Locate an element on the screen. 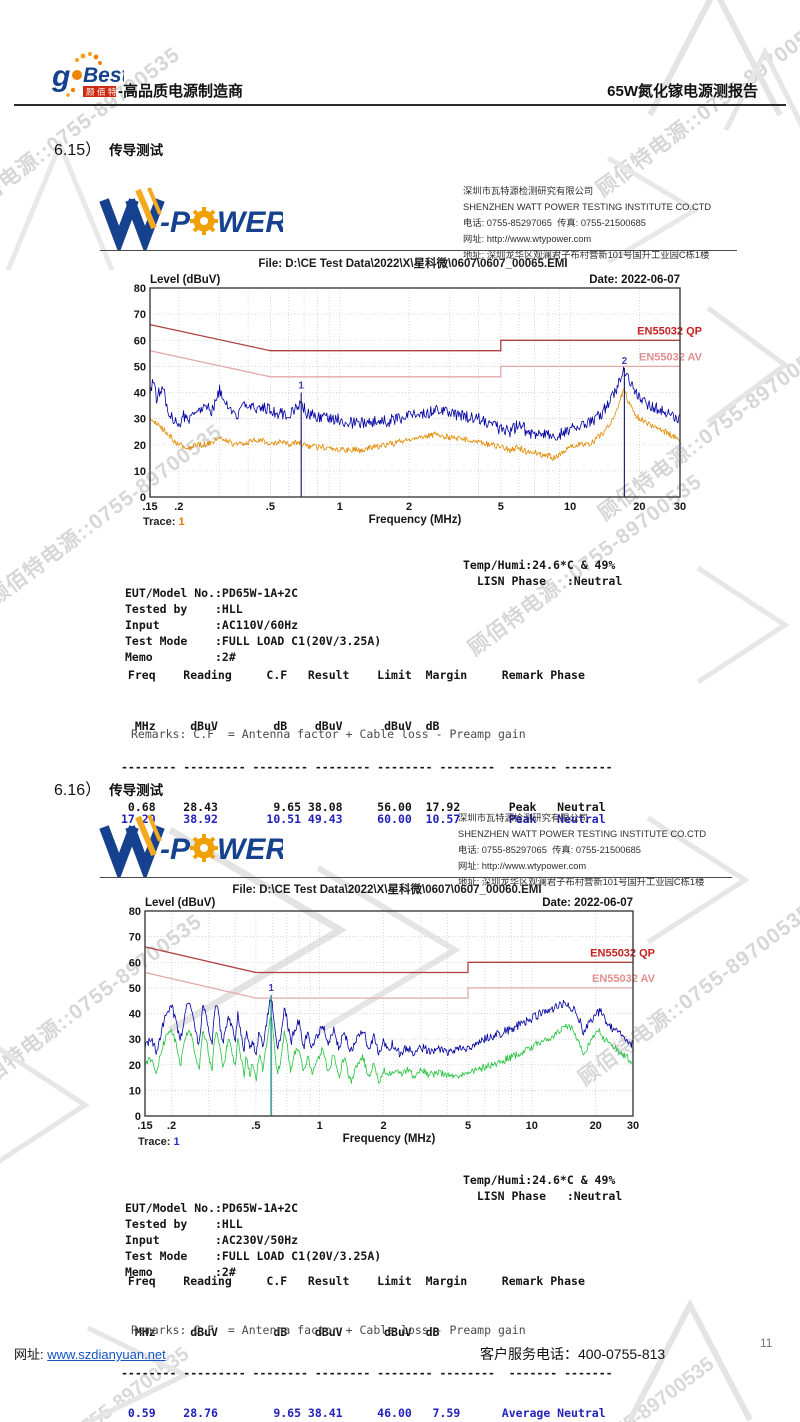 This screenshot has width=800, height=1422. section-heading-616: 6.16） 传导测试 is located at coordinates (108, 788).